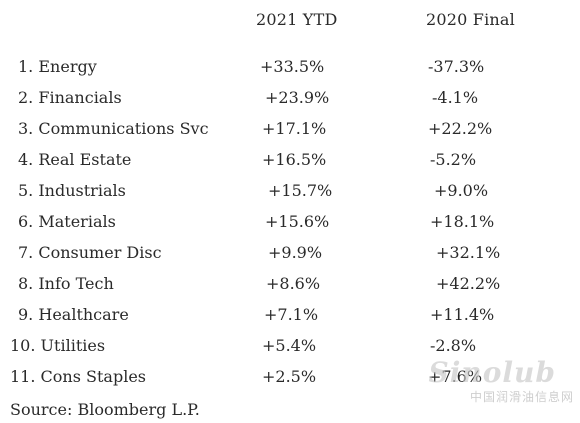 The image size is (580, 423). What do you see at coordinates (77, 221) in the screenshot?
I see `row-sector: Materials` at bounding box center [77, 221].